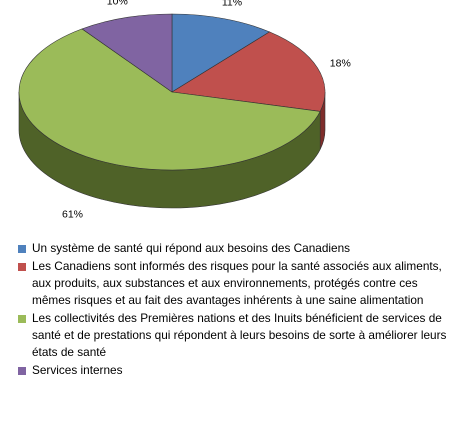 This screenshot has width=465, height=433. What do you see at coordinates (232, 4) in the screenshot?
I see `pie-data-label: 11%` at bounding box center [232, 4].